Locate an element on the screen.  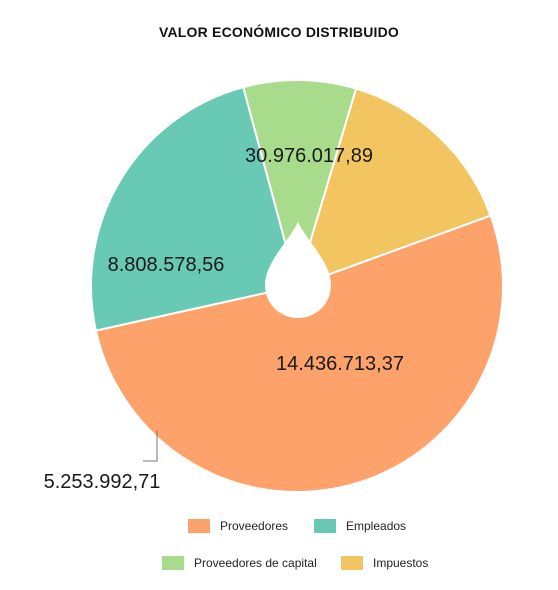
data-label-proveedores-de-capital: 5.253.992,71 is located at coordinates (102, 482).